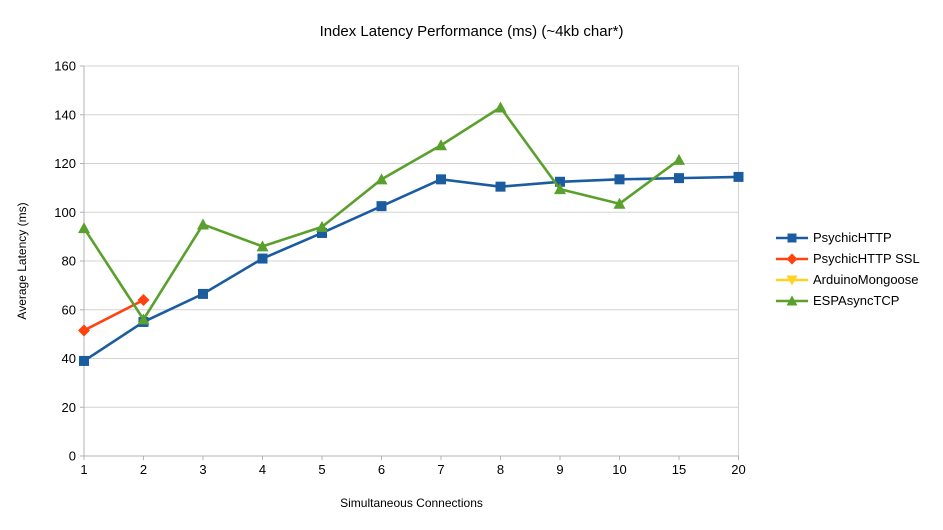 Image resolution: width=943 pixels, height=530 pixels. I want to click on x-tick-label: 2, so click(143, 469).